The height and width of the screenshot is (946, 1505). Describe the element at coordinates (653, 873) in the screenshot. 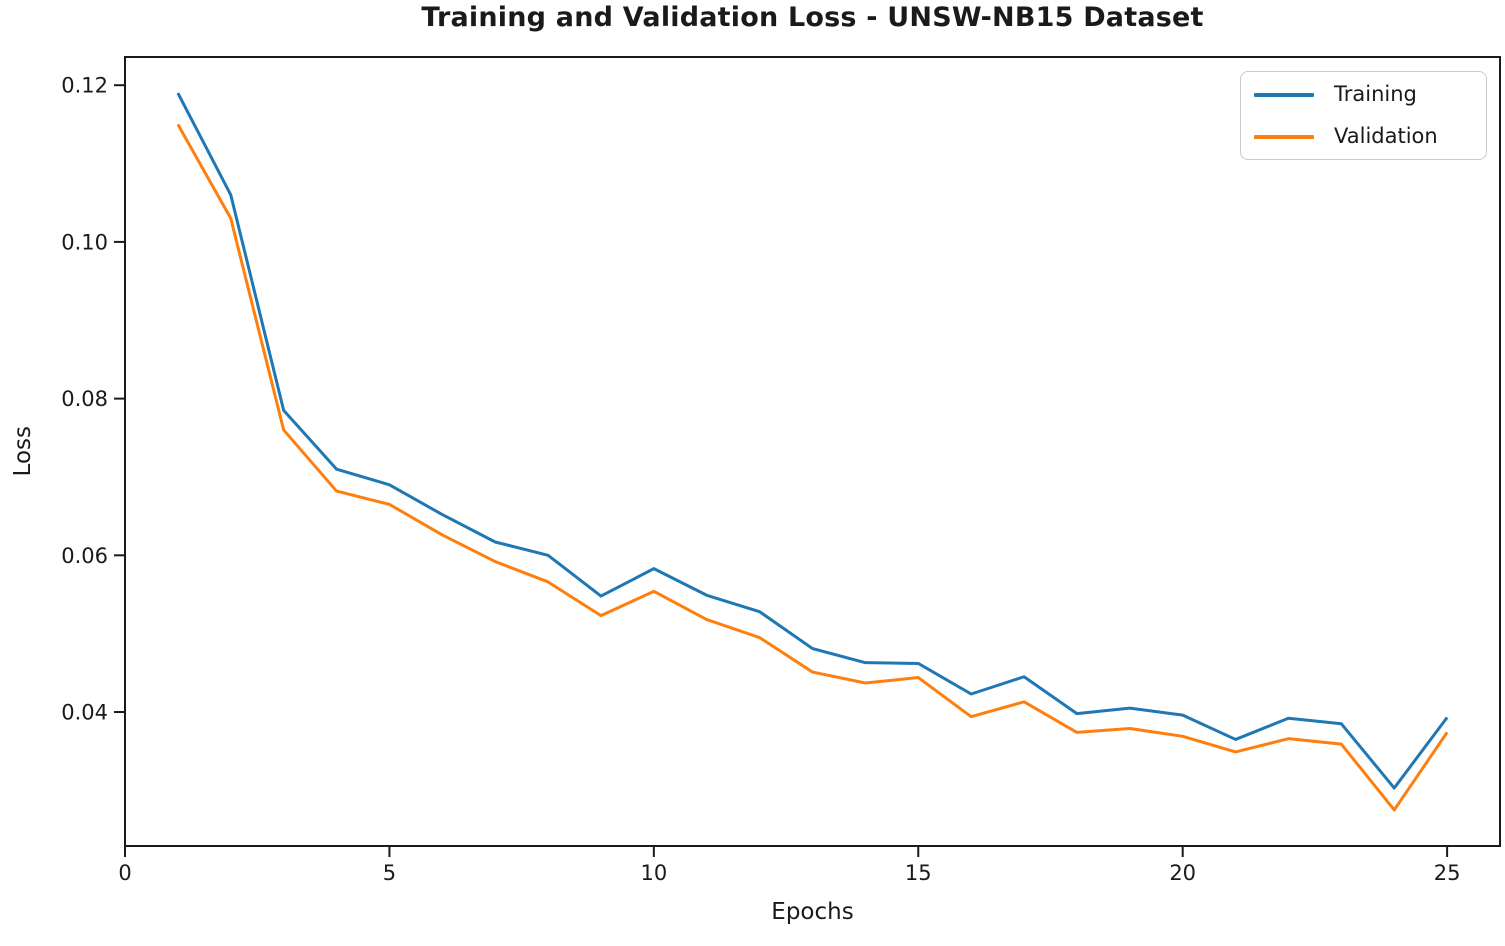

I see `x-tick-label: 10` at that location.